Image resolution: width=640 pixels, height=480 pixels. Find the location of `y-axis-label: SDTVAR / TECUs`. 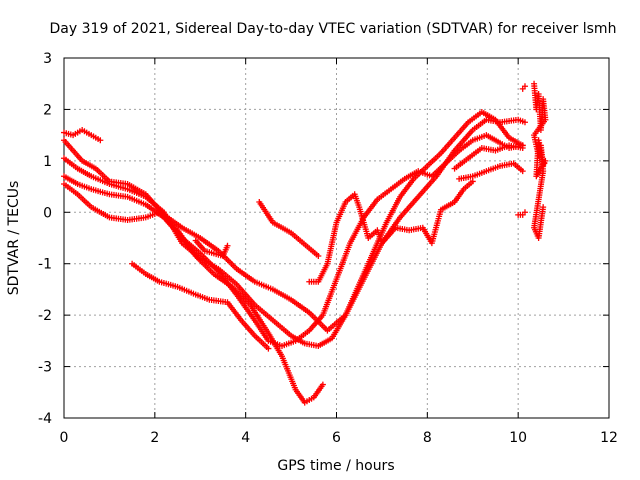

y-axis-label: SDTVAR / TECUs is located at coordinates (14, 238).